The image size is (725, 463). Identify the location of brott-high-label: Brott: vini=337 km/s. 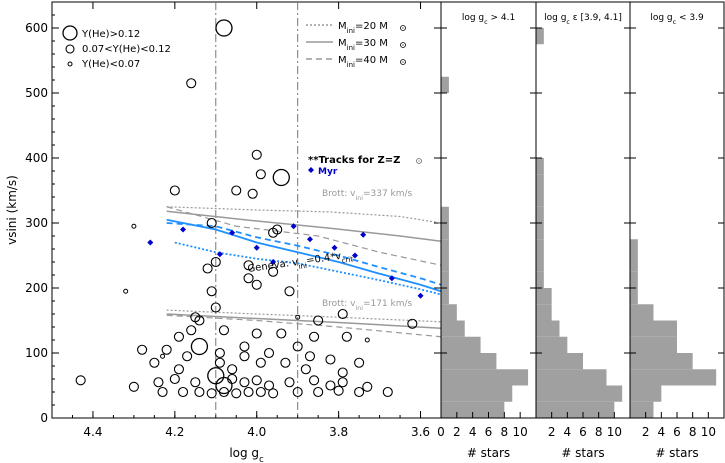
(367, 195).